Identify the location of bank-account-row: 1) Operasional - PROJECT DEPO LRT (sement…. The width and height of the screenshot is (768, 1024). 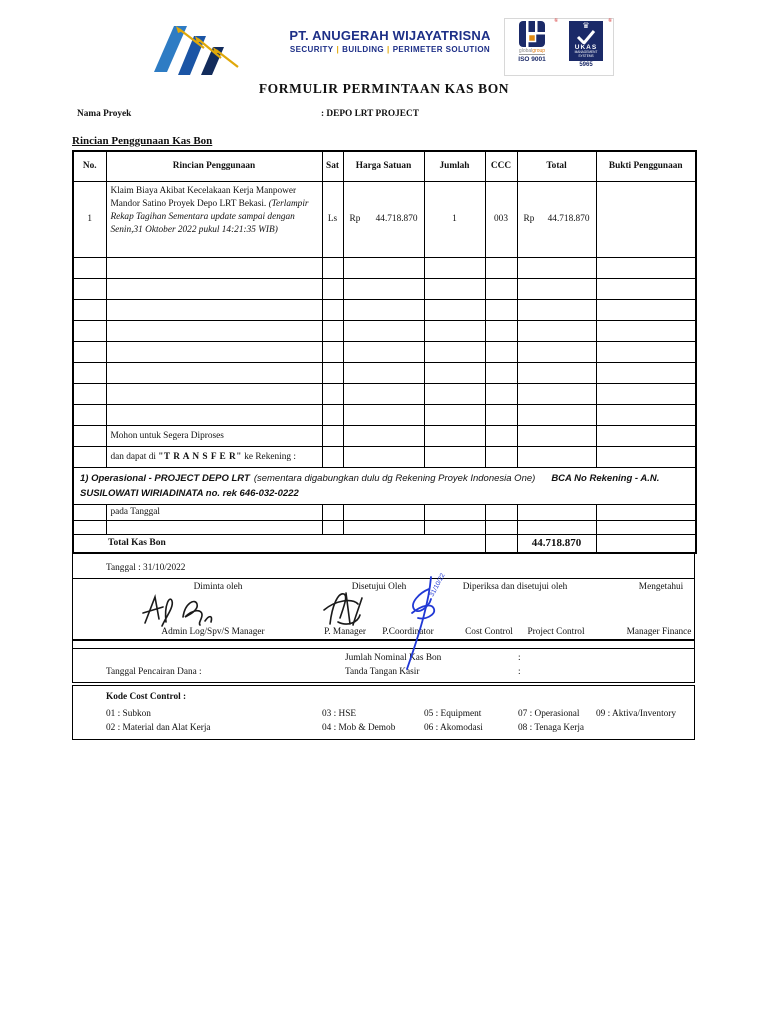
(384, 485).